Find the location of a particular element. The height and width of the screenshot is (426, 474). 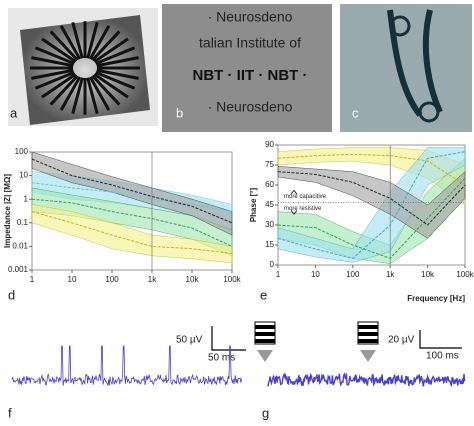

panel-label: f is located at coordinates (10, 412).